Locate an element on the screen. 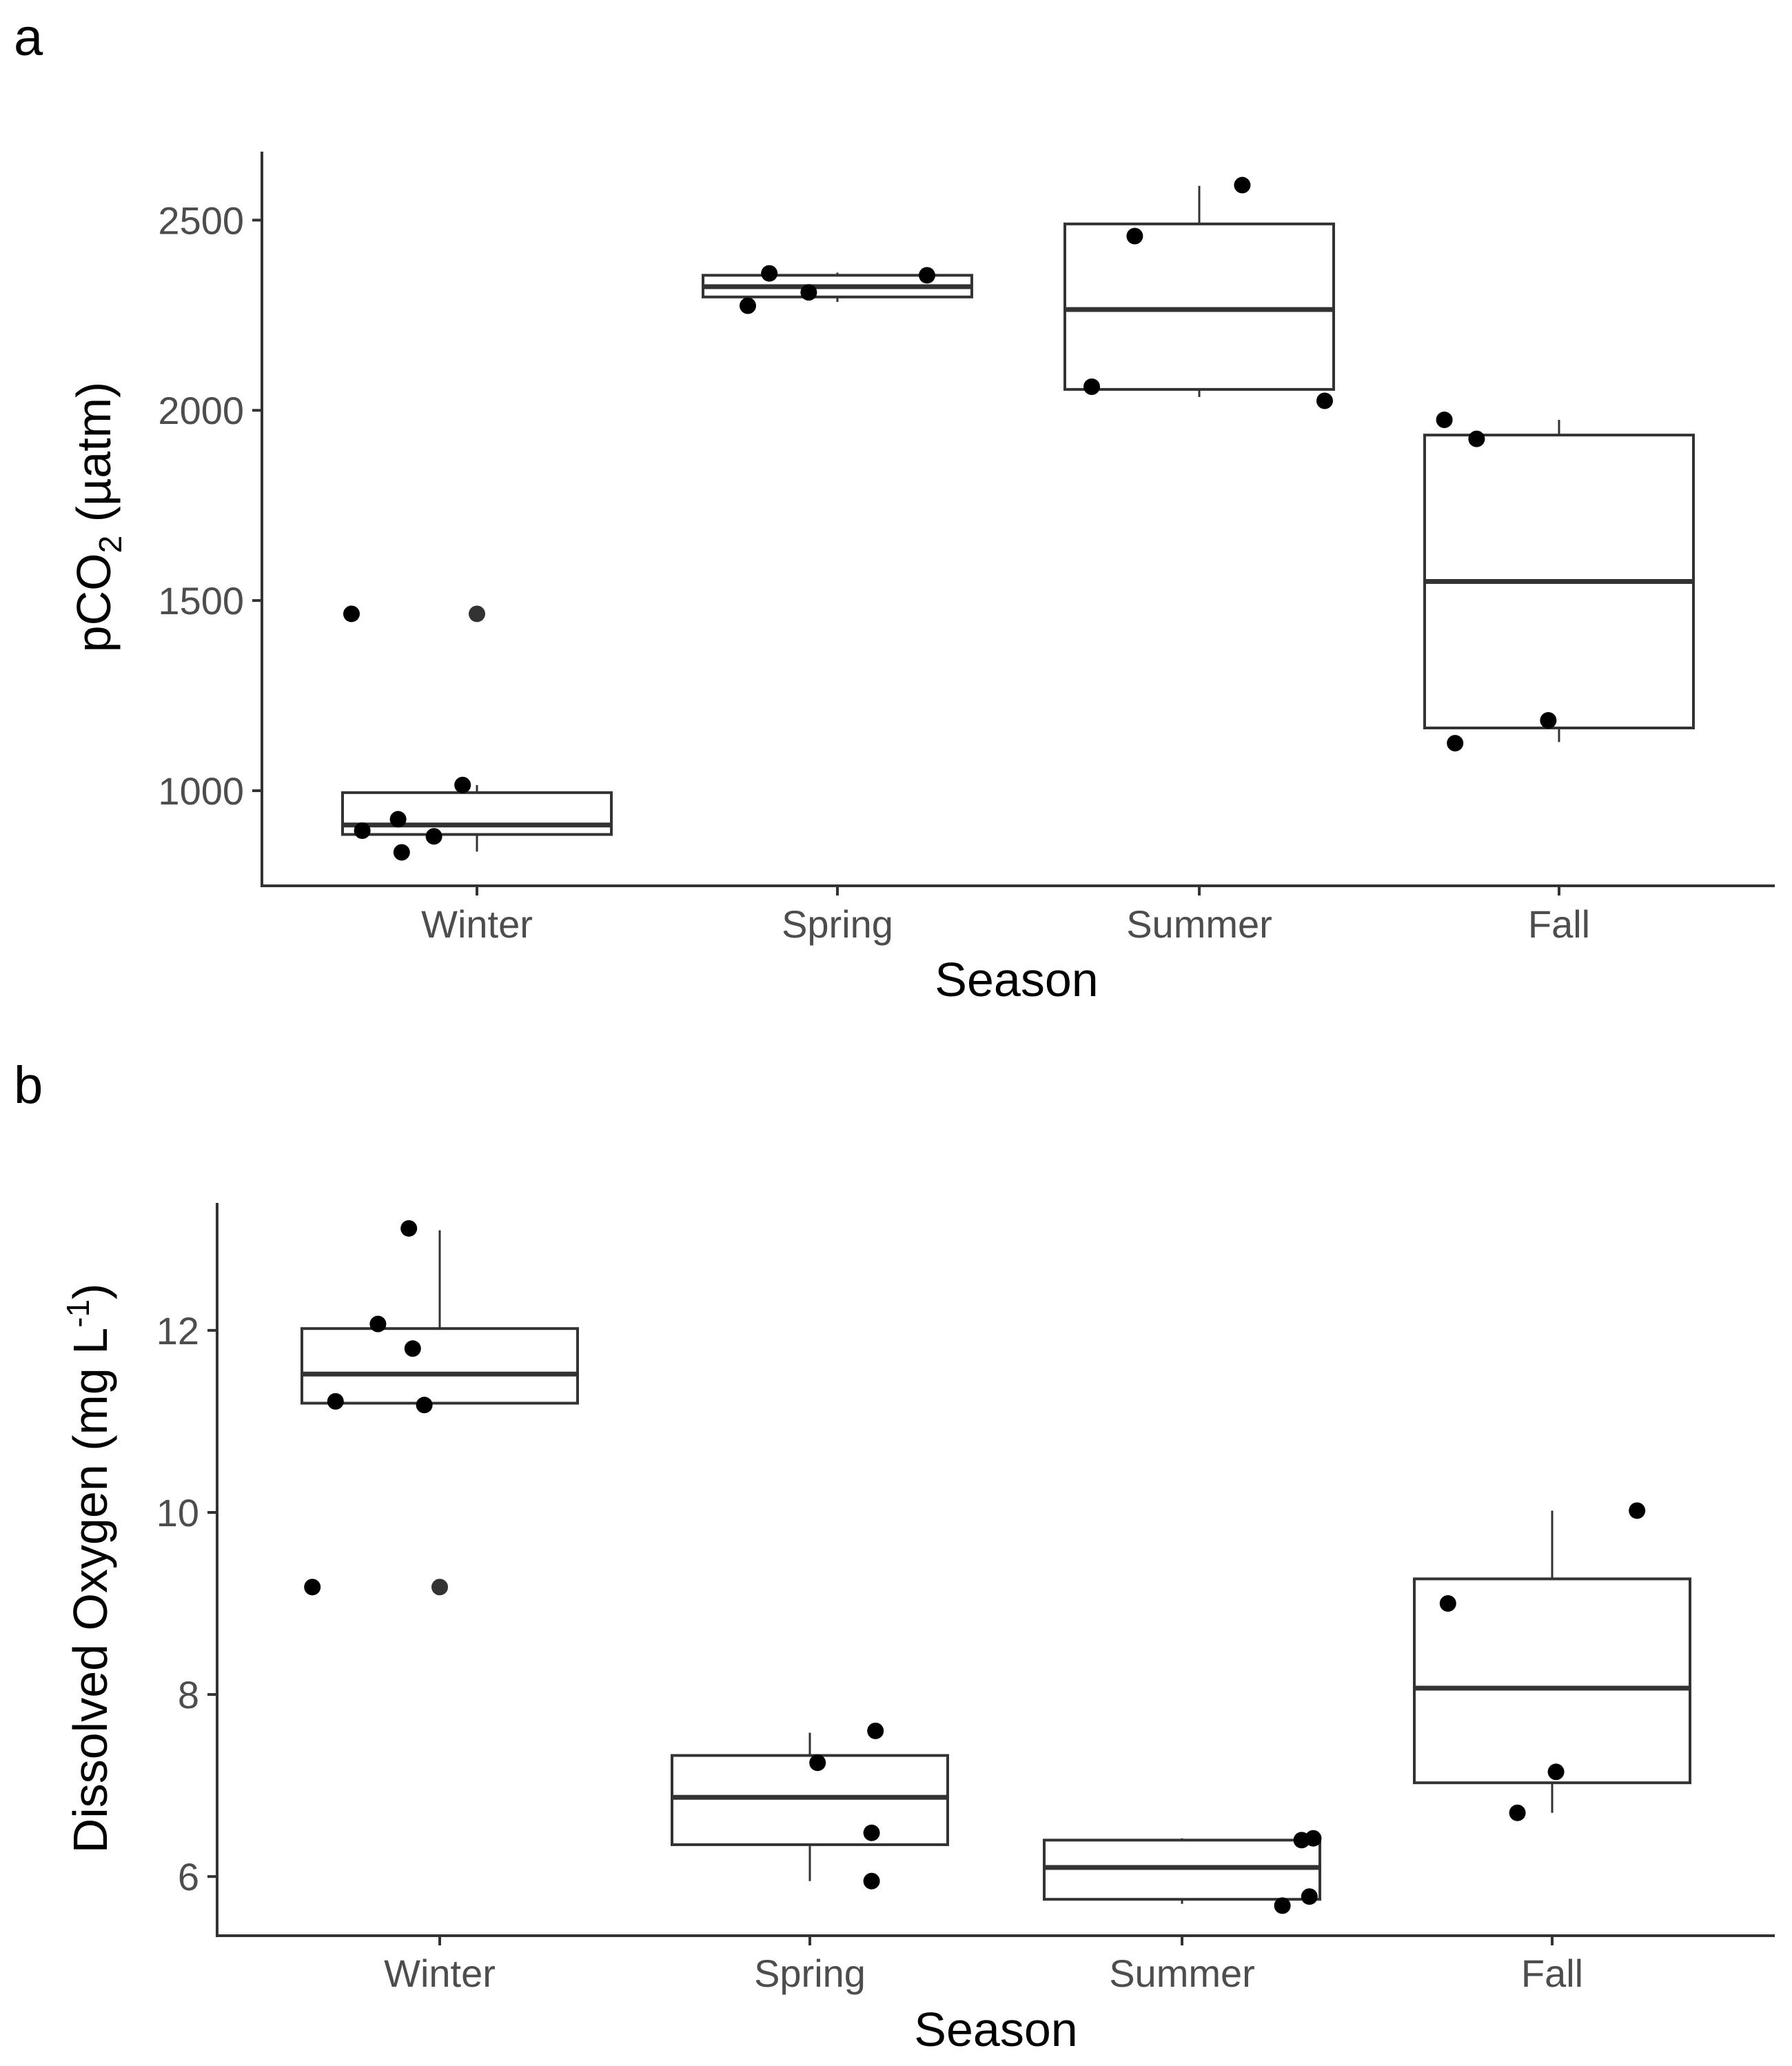 This screenshot has height=2066, width=1792. panel-b-iqr-spring is located at coordinates (810, 1800).